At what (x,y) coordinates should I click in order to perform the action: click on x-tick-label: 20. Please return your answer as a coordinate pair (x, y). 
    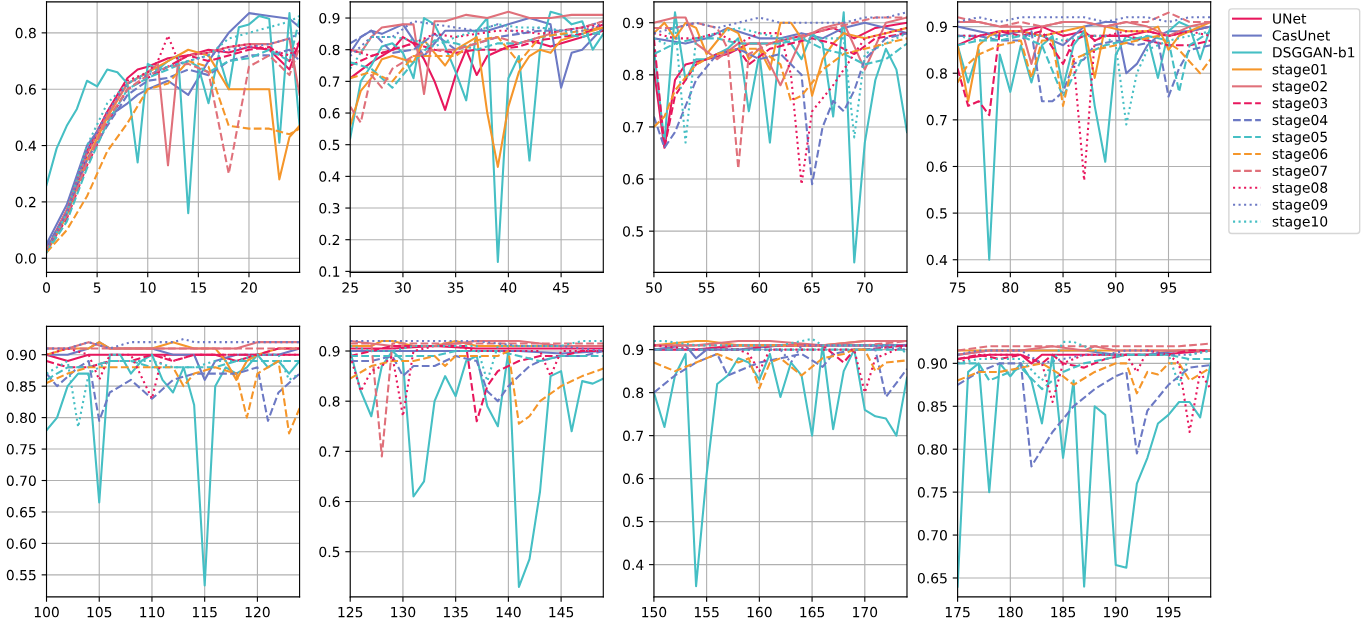
    Looking at the image, I should click on (249, 287).